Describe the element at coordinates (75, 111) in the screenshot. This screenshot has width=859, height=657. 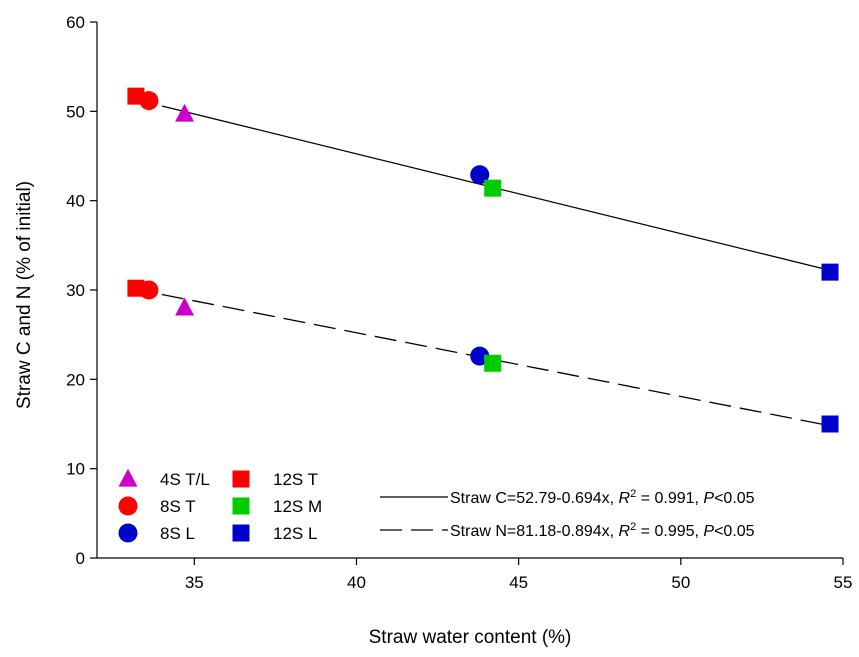
I see `y-tick-label: 50` at that location.